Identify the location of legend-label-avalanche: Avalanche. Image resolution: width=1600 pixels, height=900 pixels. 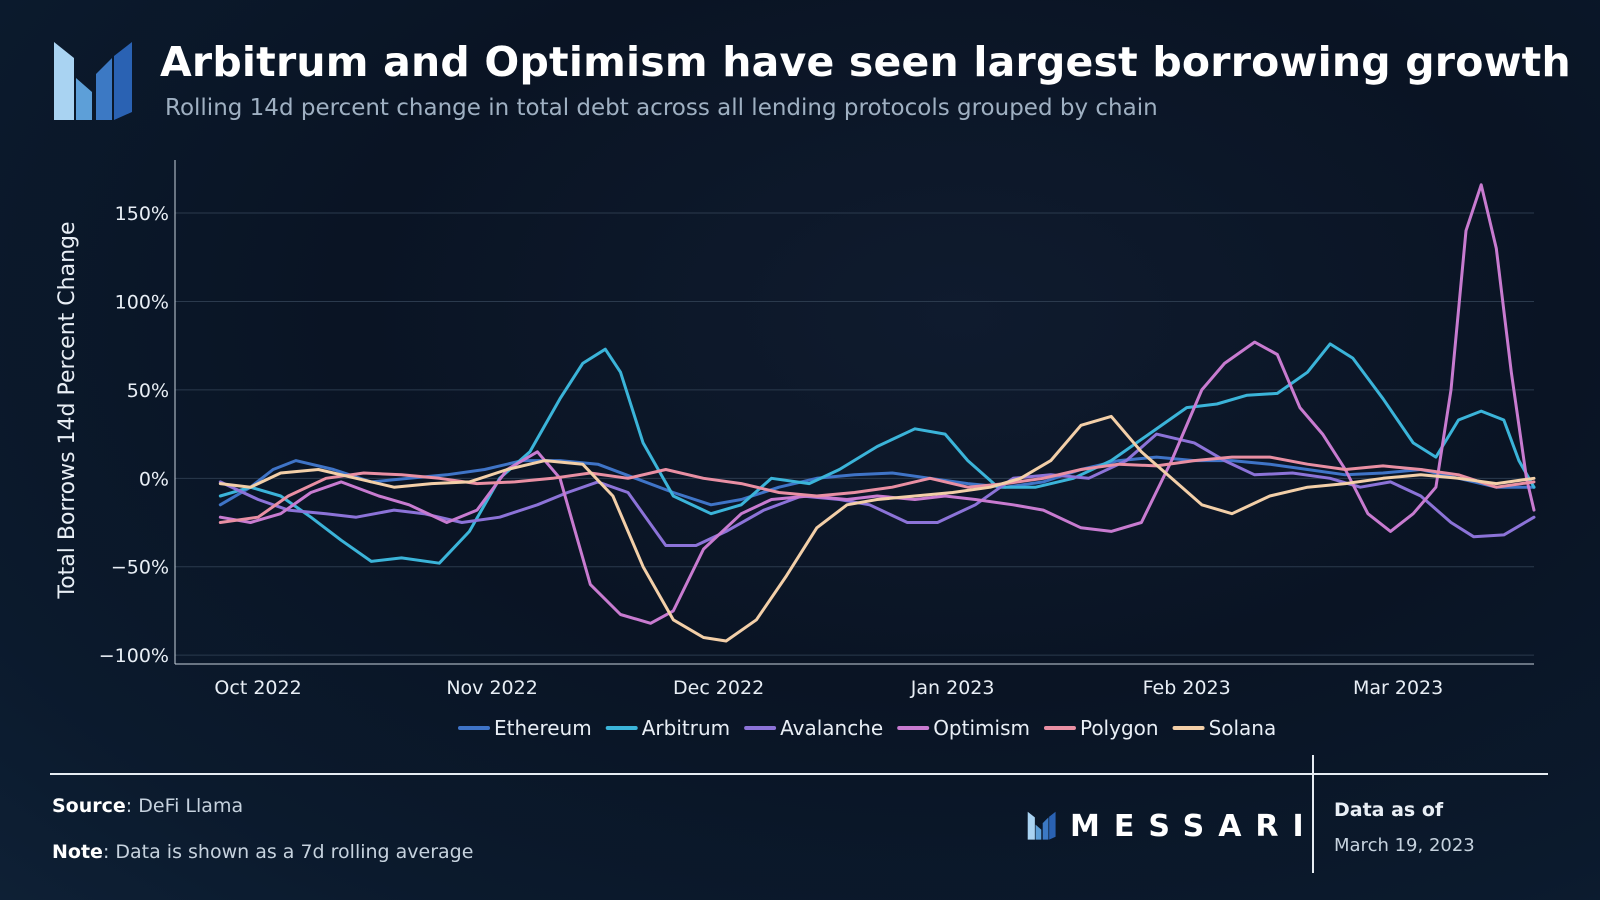
(831, 728).